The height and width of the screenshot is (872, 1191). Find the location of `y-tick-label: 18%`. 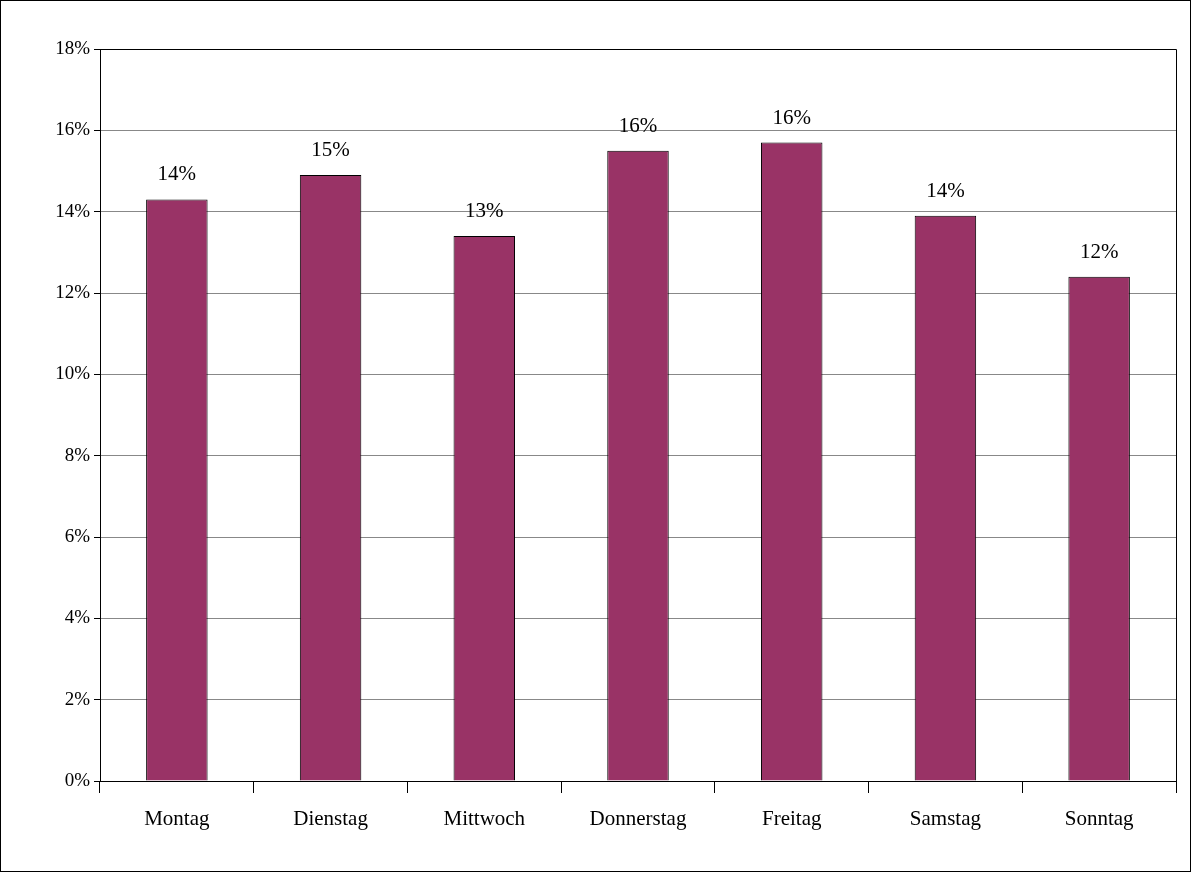

y-tick-label: 18% is located at coordinates (73, 47).